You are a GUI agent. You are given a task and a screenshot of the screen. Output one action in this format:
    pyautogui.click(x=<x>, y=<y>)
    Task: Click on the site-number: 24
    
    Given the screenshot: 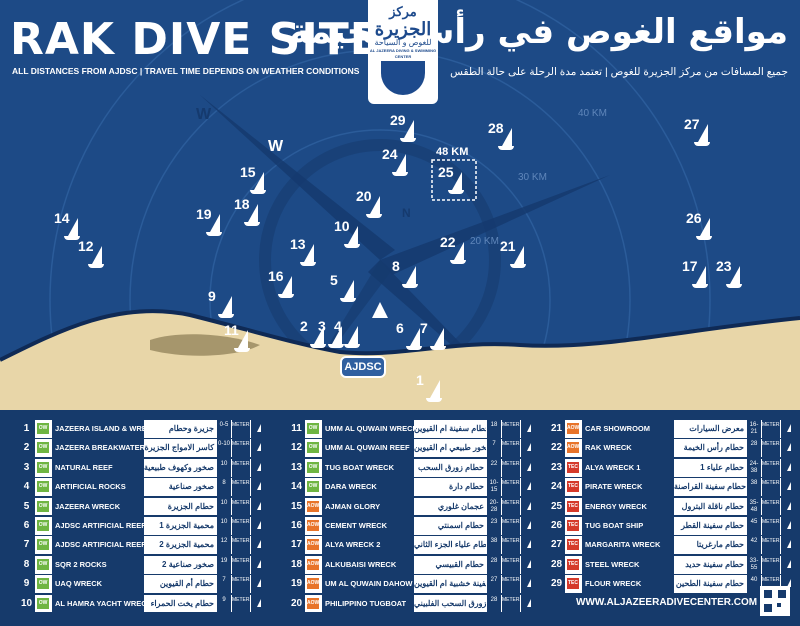 What is the action you would take?
    pyautogui.click(x=390, y=154)
    